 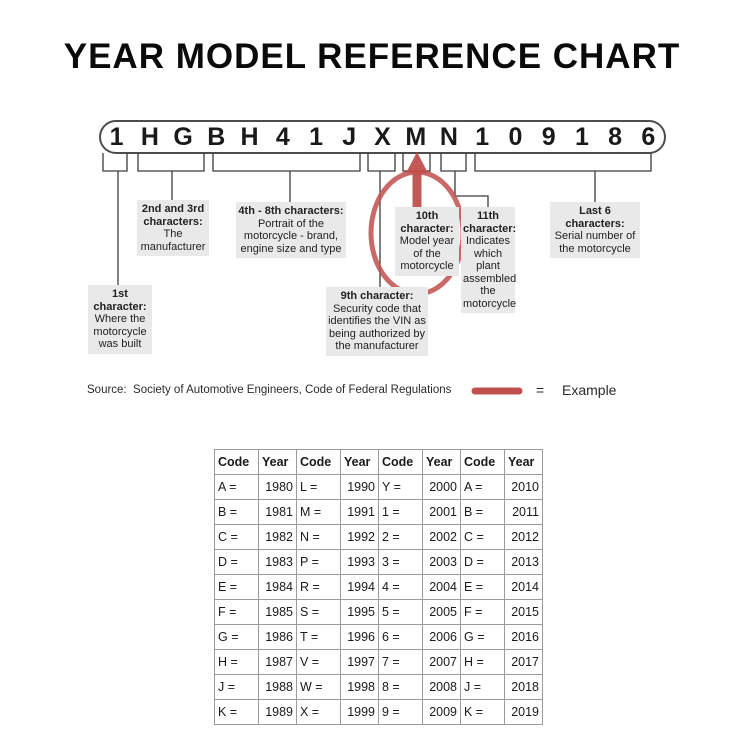 What do you see at coordinates (277, 612) in the screenshot?
I see `year-cell: 1985` at bounding box center [277, 612].